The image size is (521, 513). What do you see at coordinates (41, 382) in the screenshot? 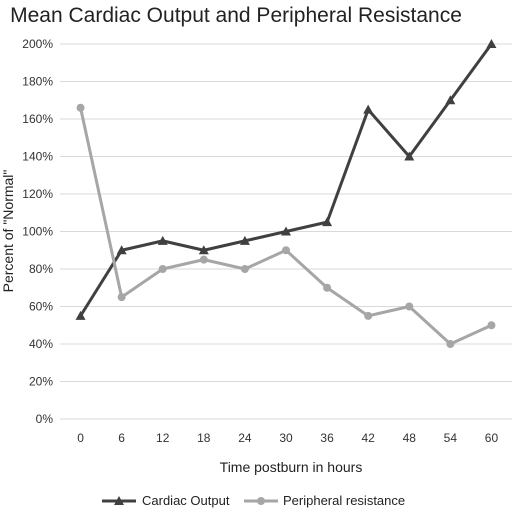
I see `y-tick-label: 20%` at bounding box center [41, 382].